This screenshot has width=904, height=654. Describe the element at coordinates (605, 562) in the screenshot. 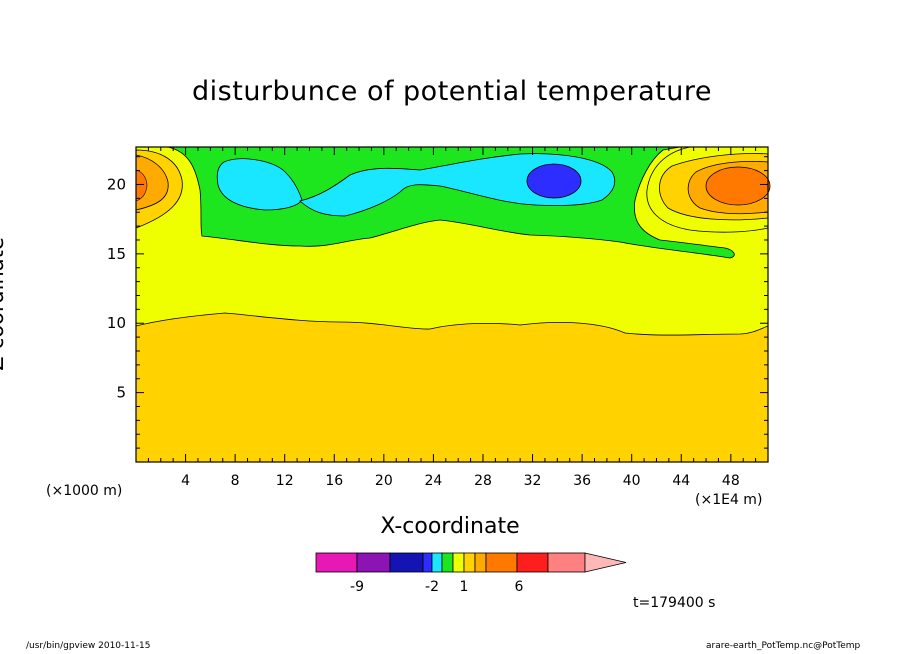

I see `colorbar-arrow` at that location.